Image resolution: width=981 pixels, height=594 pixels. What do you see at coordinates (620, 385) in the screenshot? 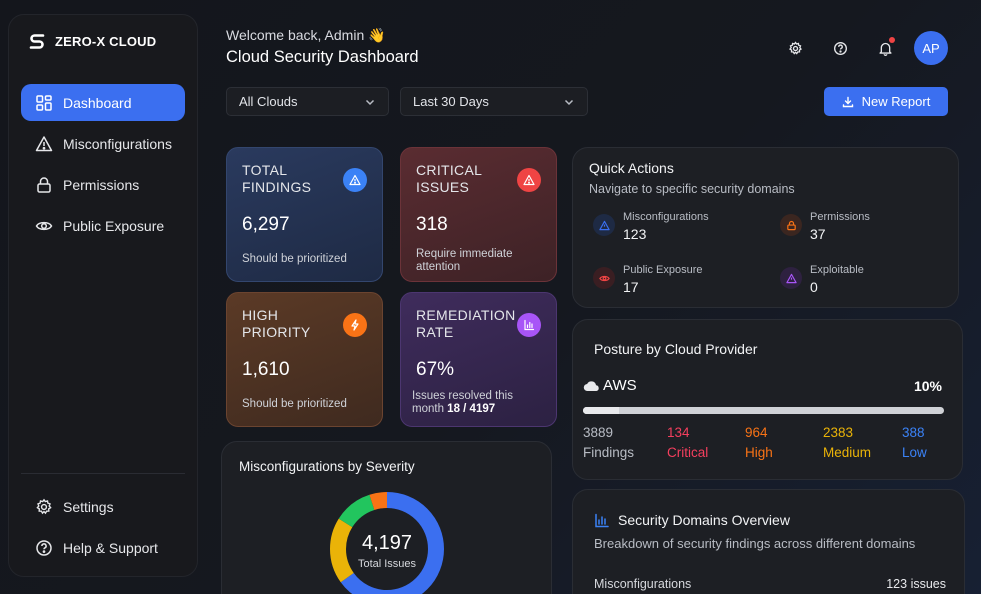
I see `provider-label: AWS` at bounding box center [620, 385].